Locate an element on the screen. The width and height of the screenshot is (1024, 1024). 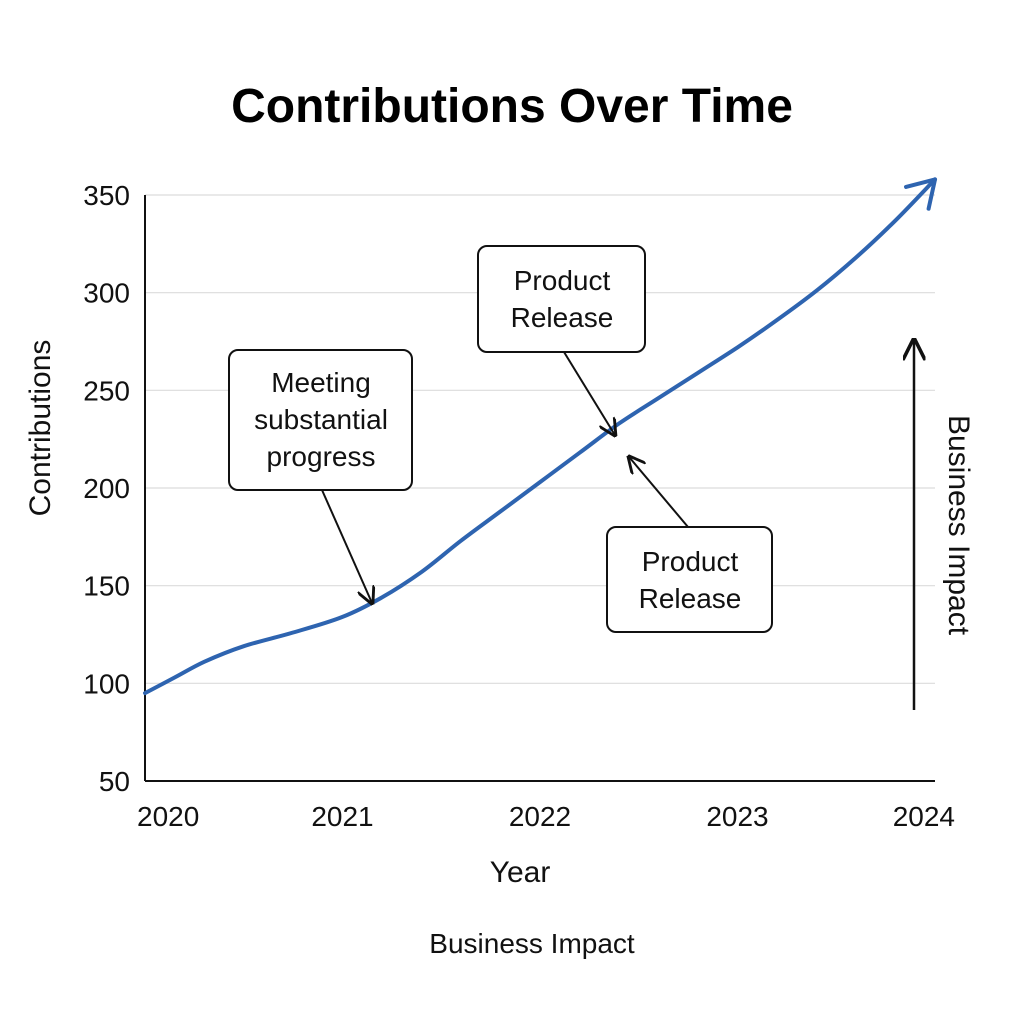
x-tick-label: 2020 is located at coordinates (168, 816).